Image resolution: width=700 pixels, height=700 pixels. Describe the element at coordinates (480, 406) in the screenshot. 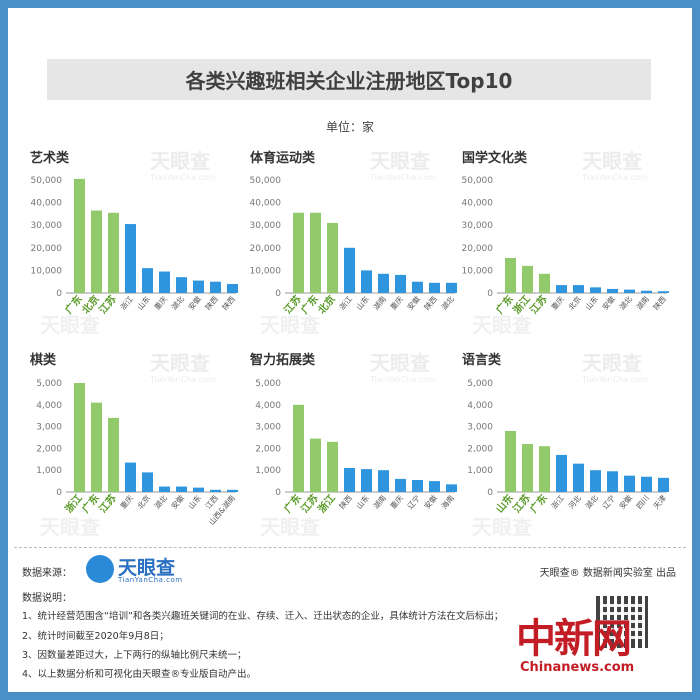

I see `chart-6-ytick: 4,000` at that location.